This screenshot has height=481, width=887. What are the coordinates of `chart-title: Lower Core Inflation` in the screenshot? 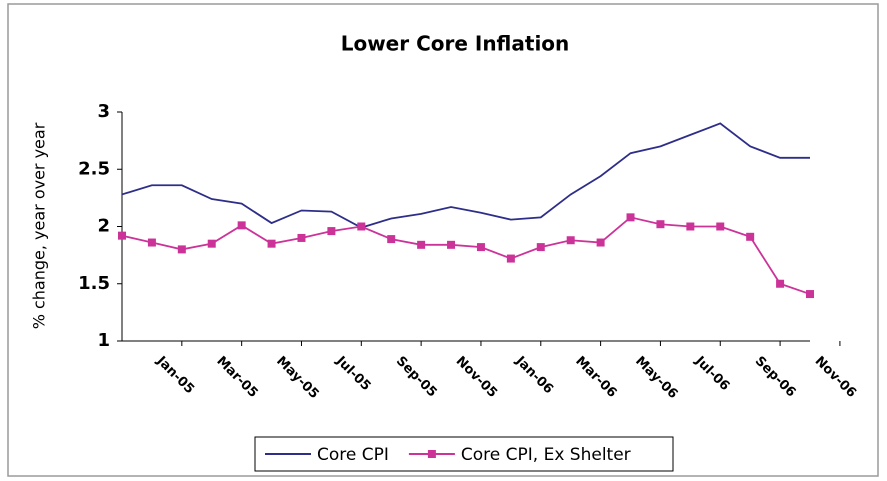 It's located at (455, 44).